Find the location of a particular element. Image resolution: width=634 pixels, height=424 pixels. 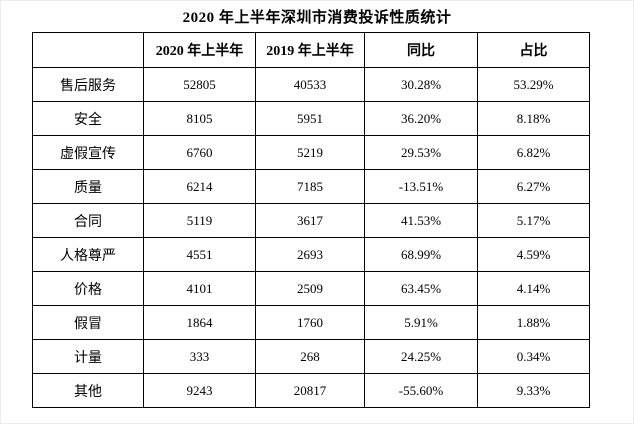

cell-share: 1.88% is located at coordinates (533, 322).